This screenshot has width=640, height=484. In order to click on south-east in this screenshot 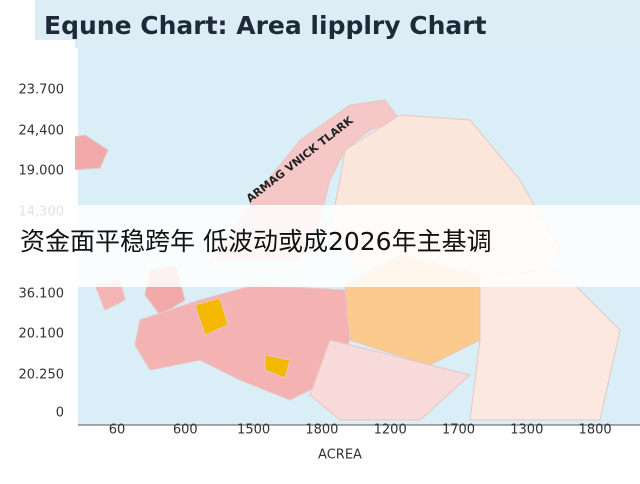, I will do `click(390, 380)`.